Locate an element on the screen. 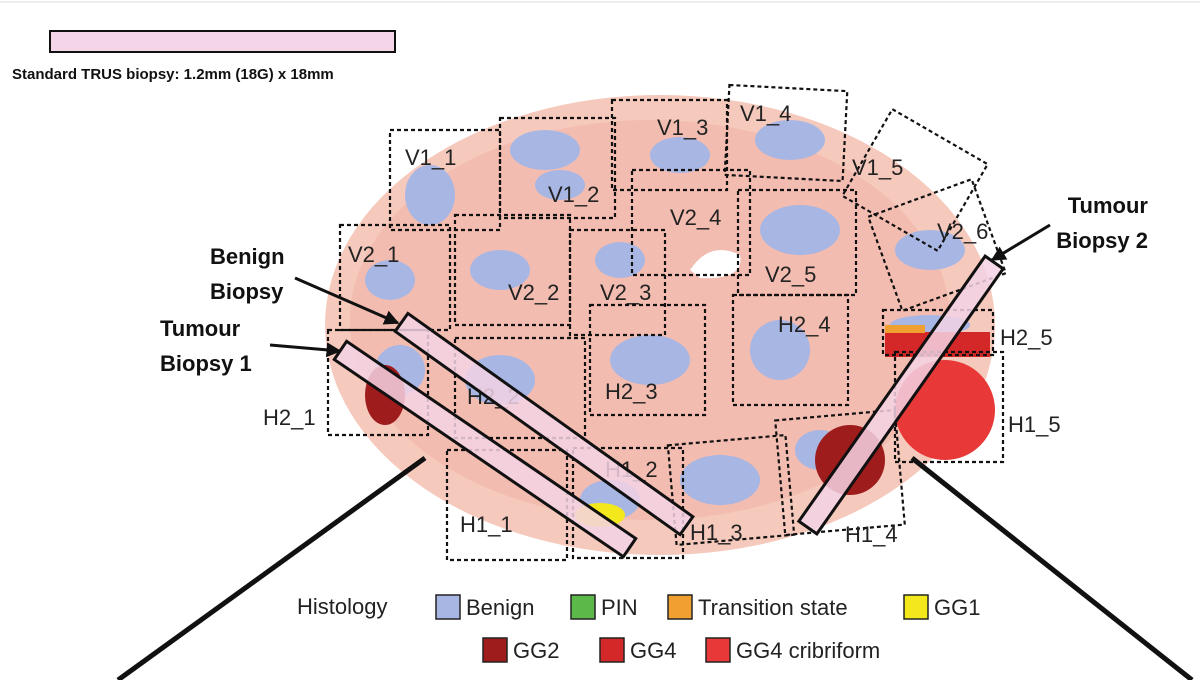  annotation-line: Biopsy 2 is located at coordinates (1102, 240).